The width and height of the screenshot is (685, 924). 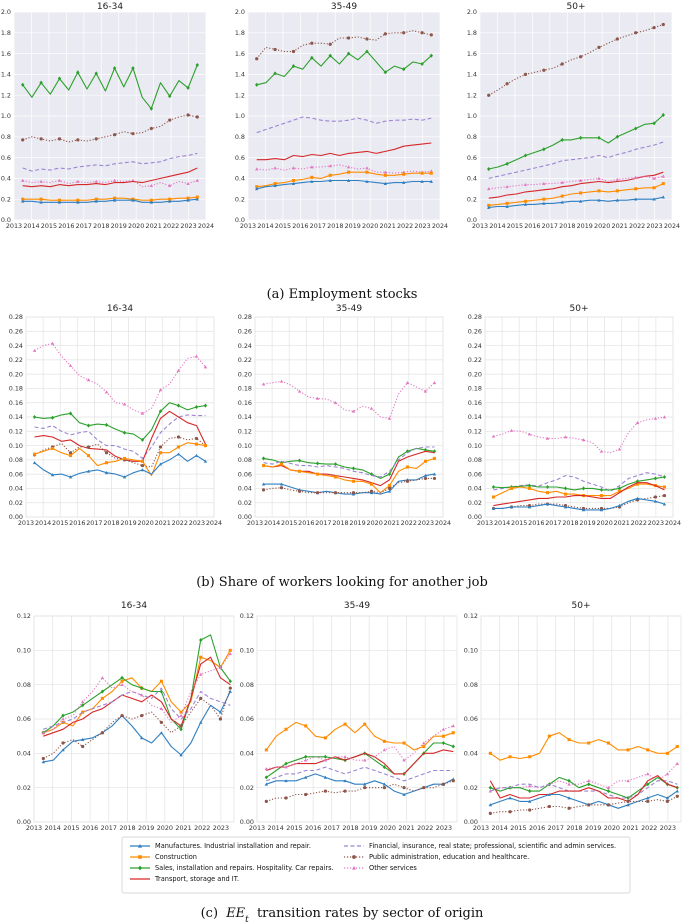 What do you see at coordinates (380, 868) in the screenshot?
I see `legend-item-other: Other services` at bounding box center [380, 868].